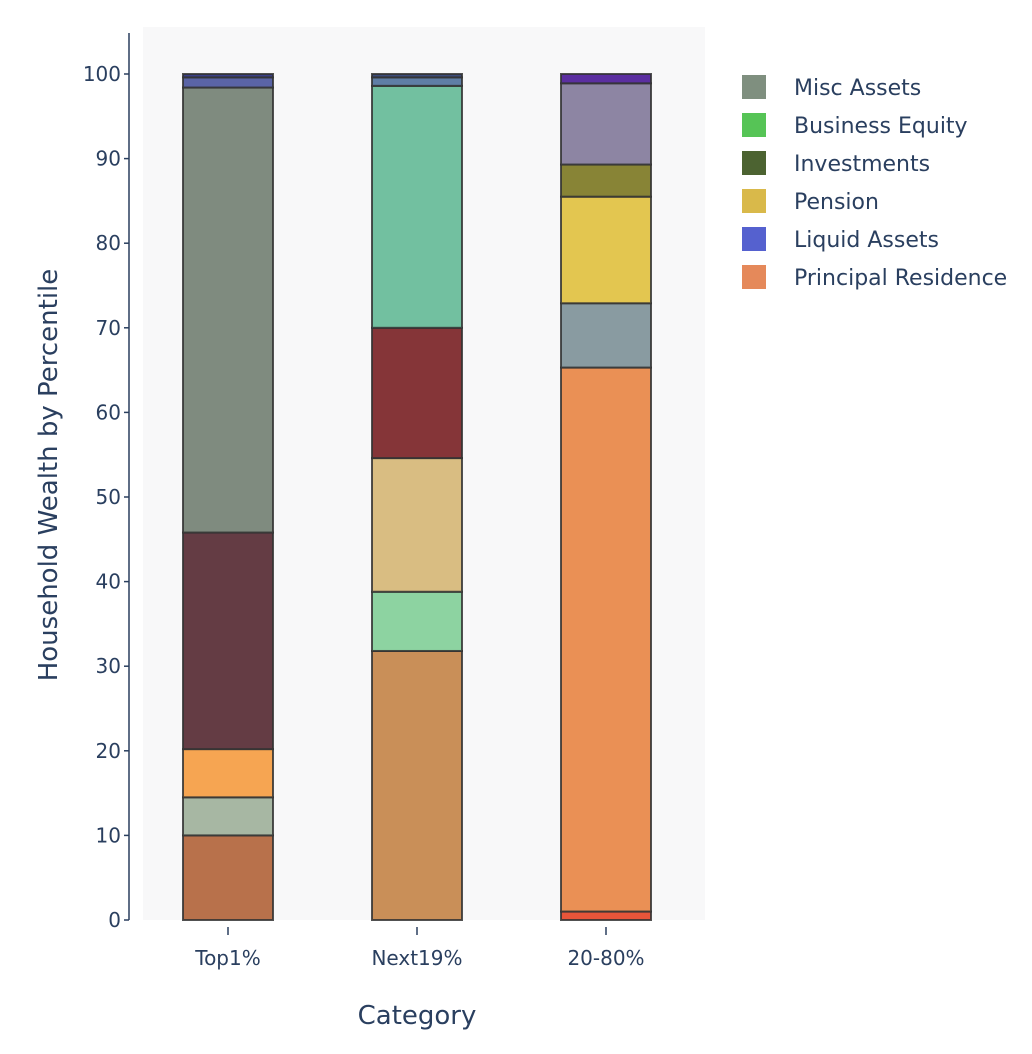  What do you see at coordinates (108, 582) in the screenshot?
I see `y-tick-label: 40` at bounding box center [108, 582].